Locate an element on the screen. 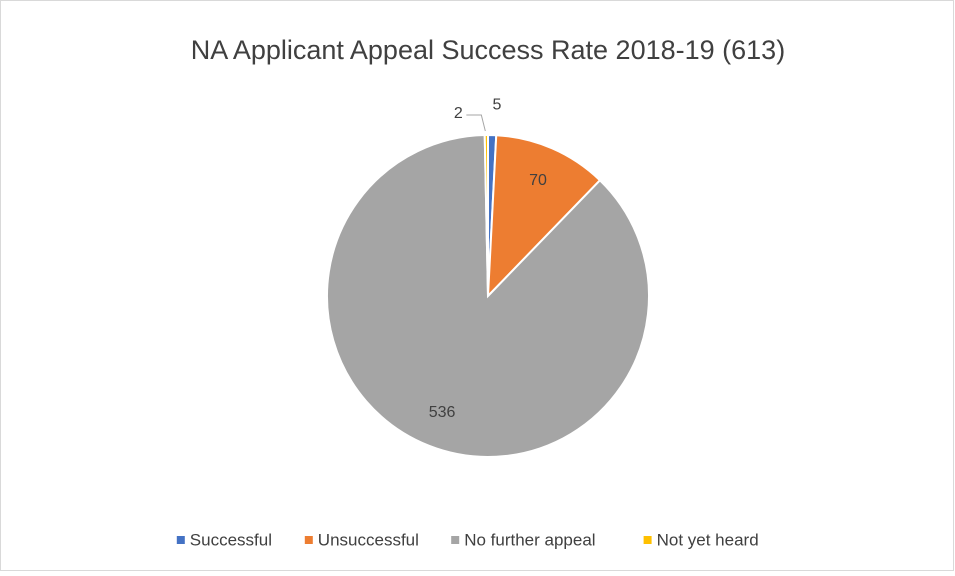  data-label: 536 is located at coordinates (442, 412).